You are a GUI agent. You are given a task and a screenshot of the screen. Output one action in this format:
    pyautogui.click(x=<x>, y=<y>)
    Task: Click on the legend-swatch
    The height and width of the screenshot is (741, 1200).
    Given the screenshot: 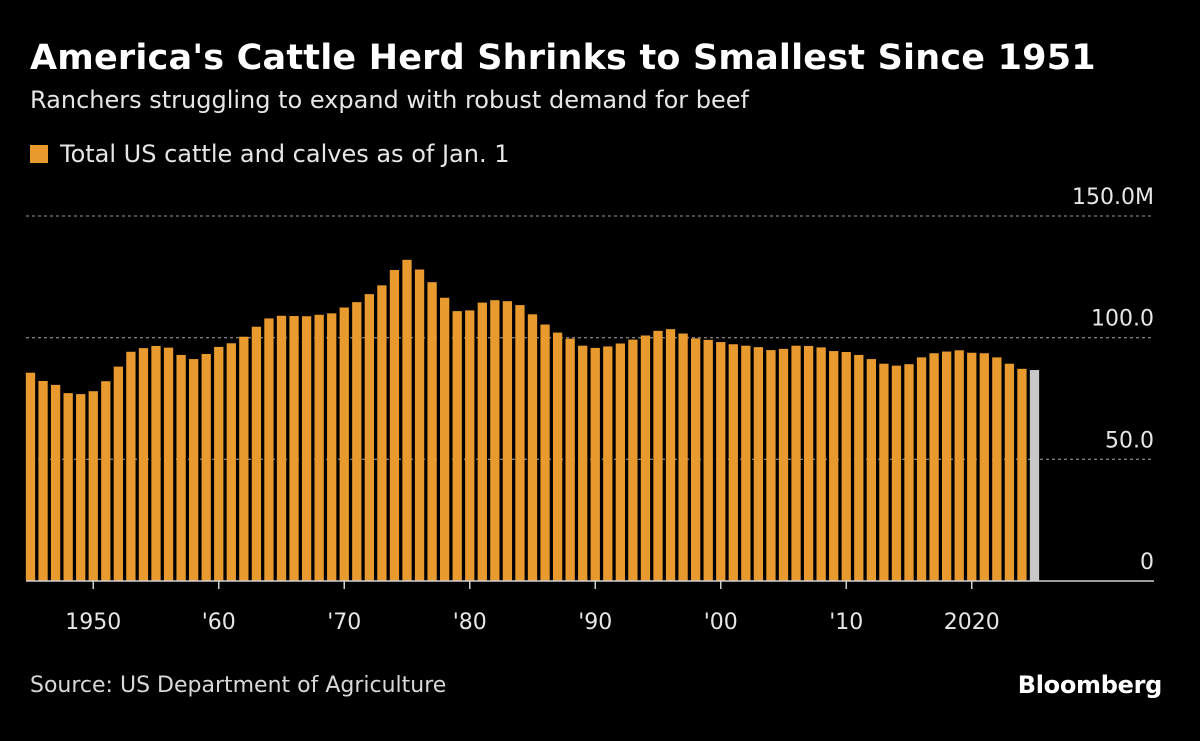 What is the action you would take?
    pyautogui.click(x=39, y=154)
    